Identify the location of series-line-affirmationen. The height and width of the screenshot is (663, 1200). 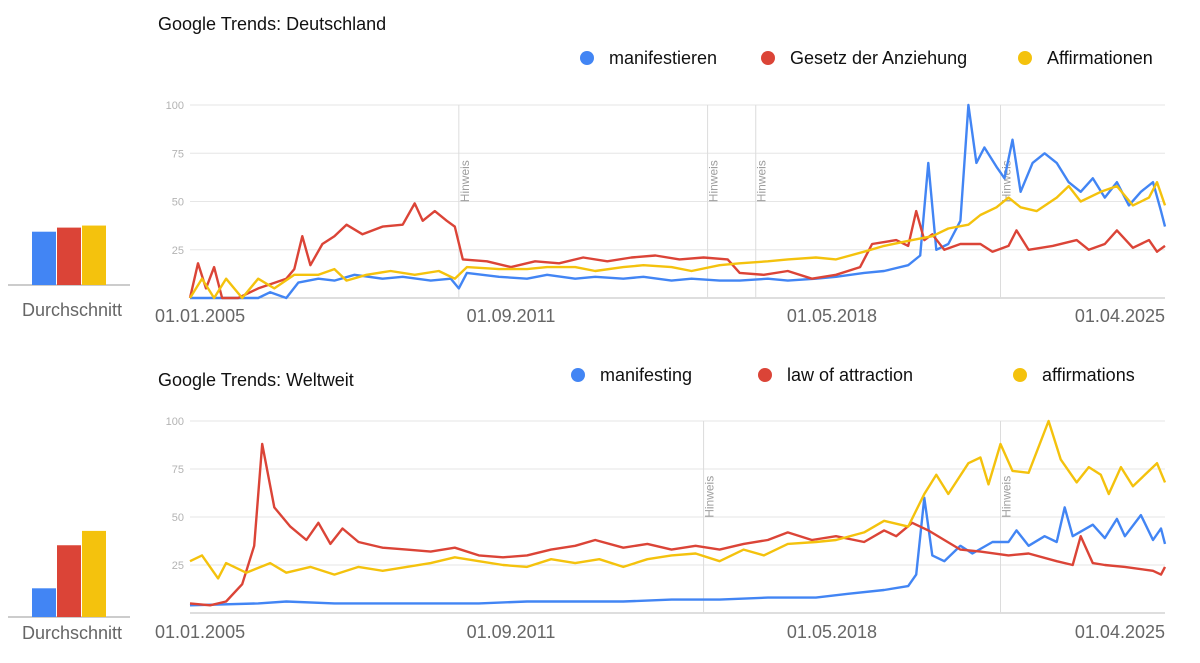
(677, 240).